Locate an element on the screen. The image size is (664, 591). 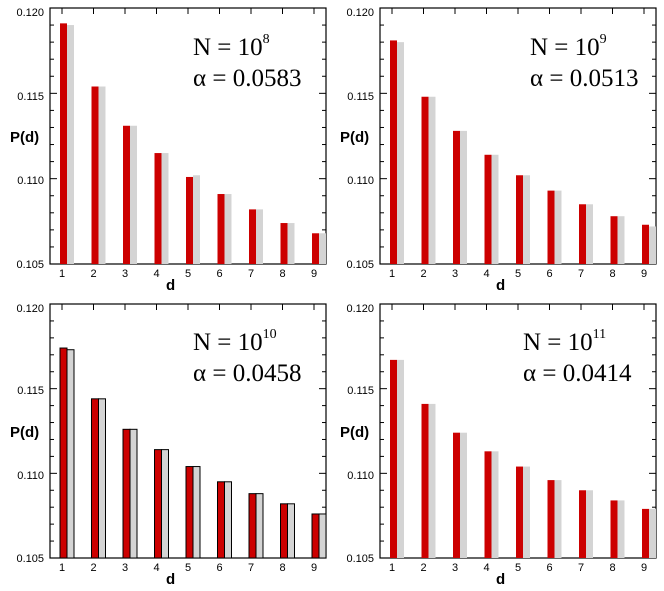
y-tick-label: 0.105 is located at coordinates (360, 265).